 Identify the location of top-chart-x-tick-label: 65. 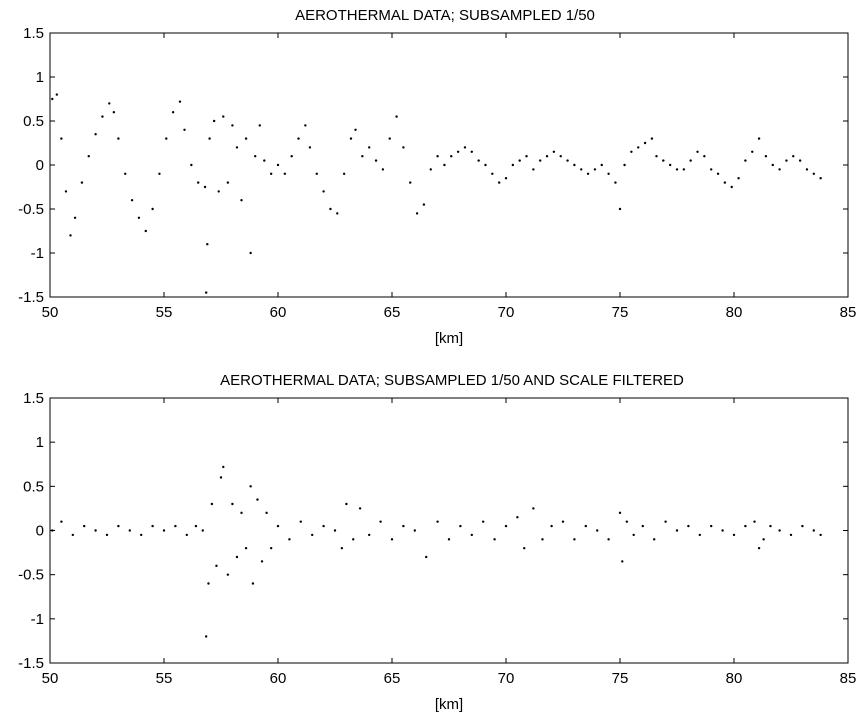
(392, 312).